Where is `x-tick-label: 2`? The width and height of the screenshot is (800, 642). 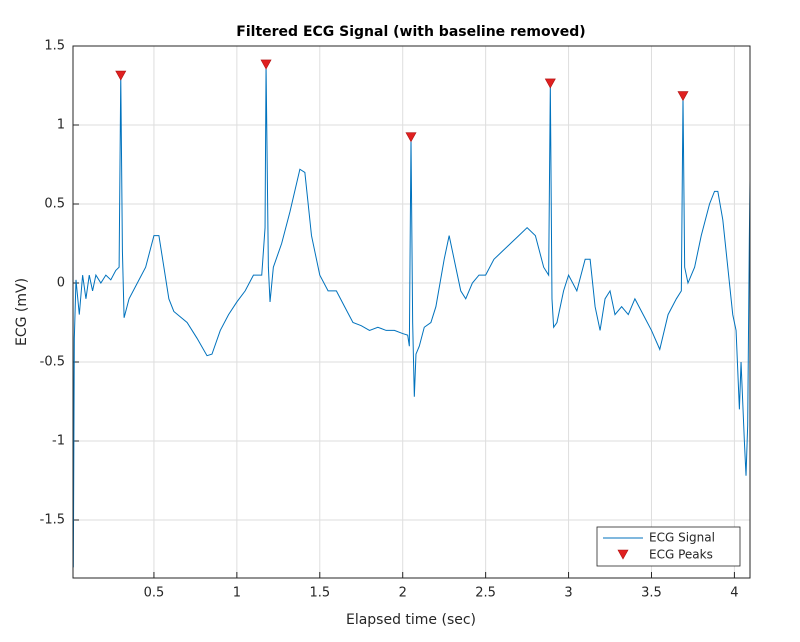 x-tick-label: 2 is located at coordinates (403, 593).